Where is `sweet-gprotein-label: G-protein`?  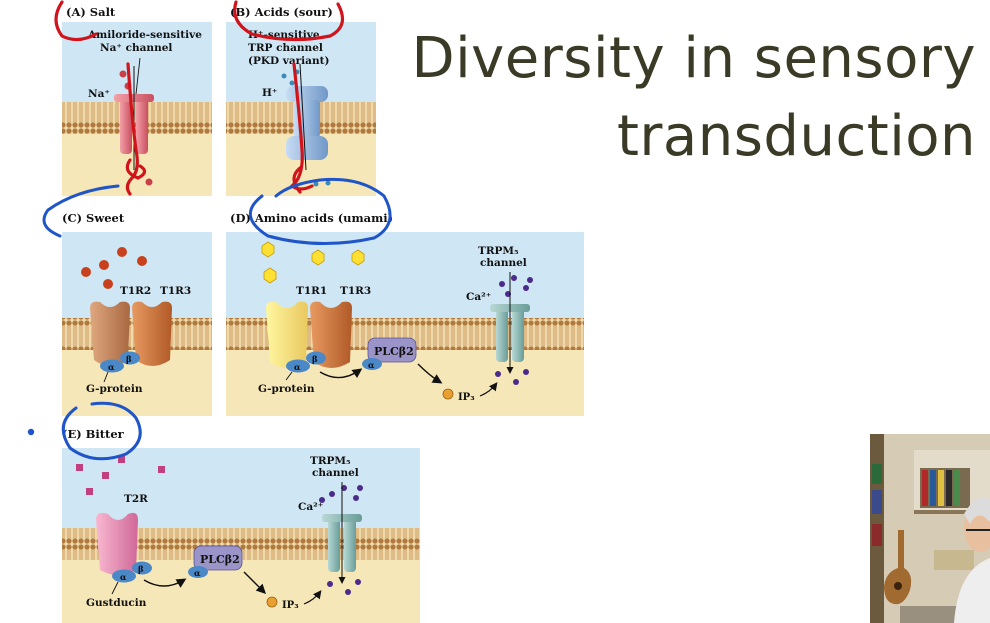
sweet-gprotein-label: G-protein is located at coordinates (114, 389).